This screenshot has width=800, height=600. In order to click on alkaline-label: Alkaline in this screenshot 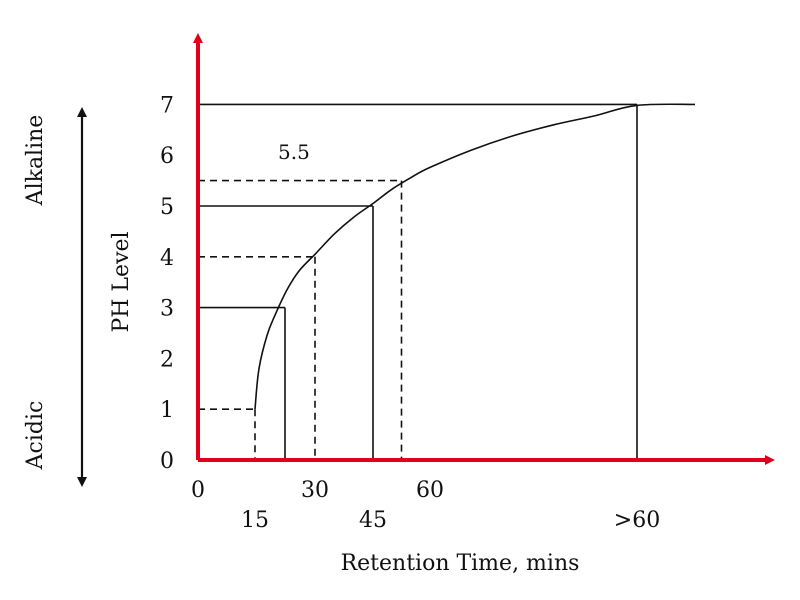, I will do `click(35, 161)`.